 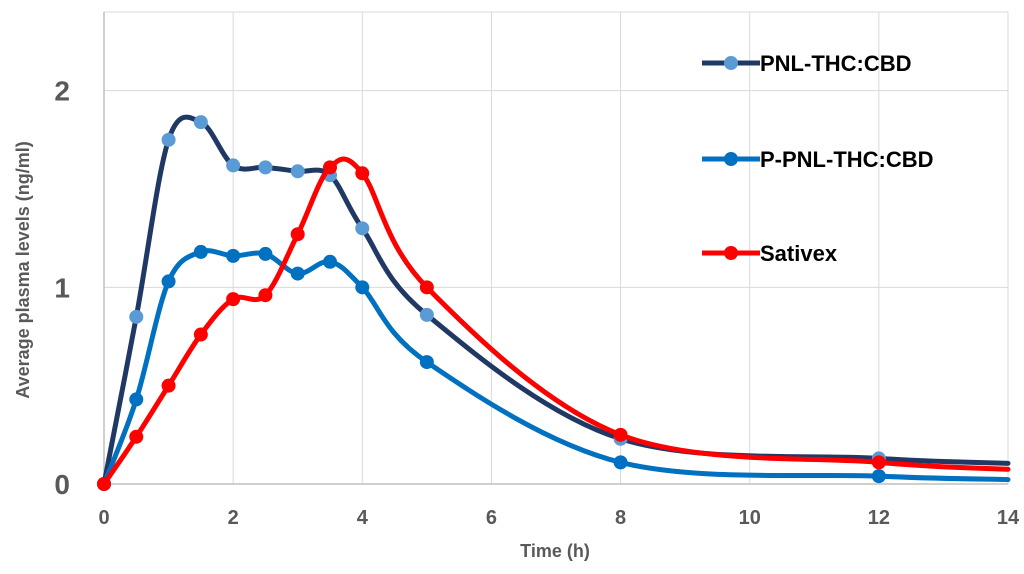 What do you see at coordinates (847, 159) in the screenshot?
I see `legend-label: P-PNL-THC:CBD` at bounding box center [847, 159].